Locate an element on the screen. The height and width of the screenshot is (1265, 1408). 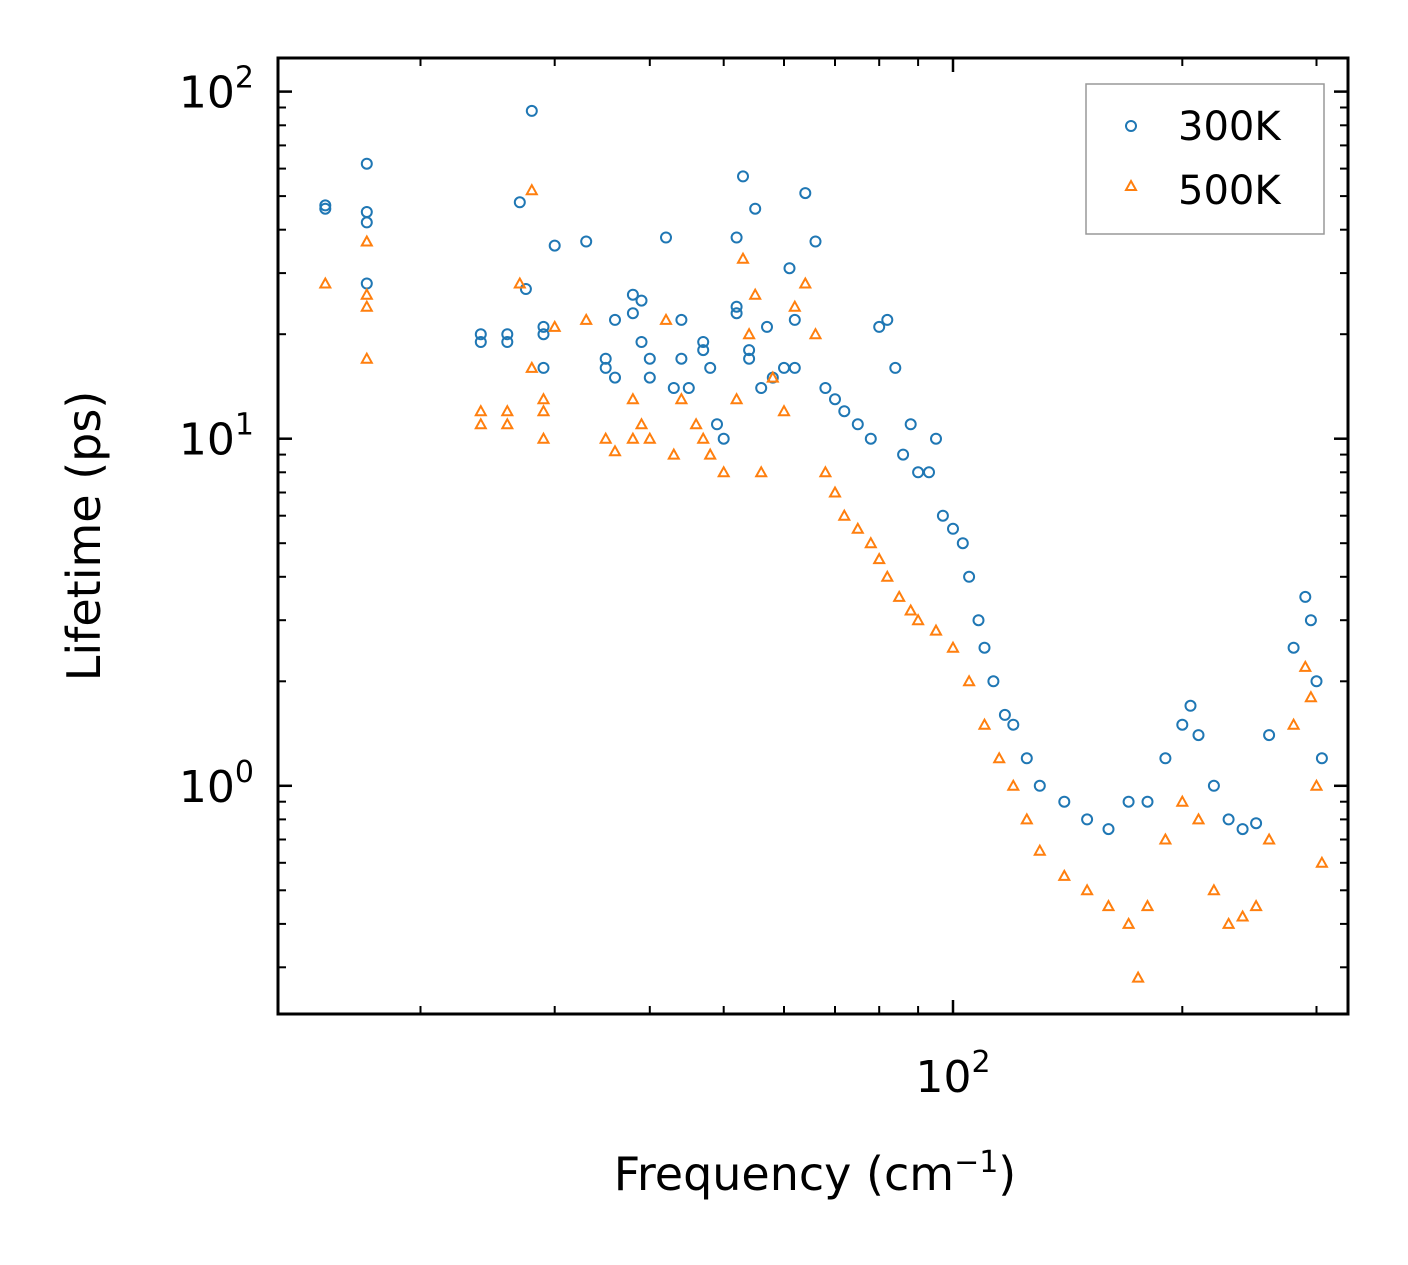
500k-point-59 is located at coordinates (1087, 889).